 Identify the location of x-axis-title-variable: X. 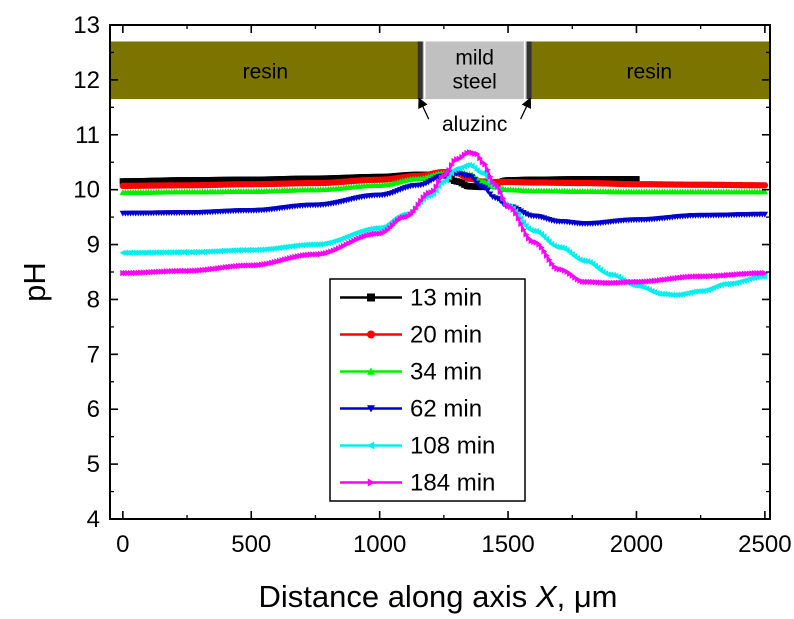
(546, 596).